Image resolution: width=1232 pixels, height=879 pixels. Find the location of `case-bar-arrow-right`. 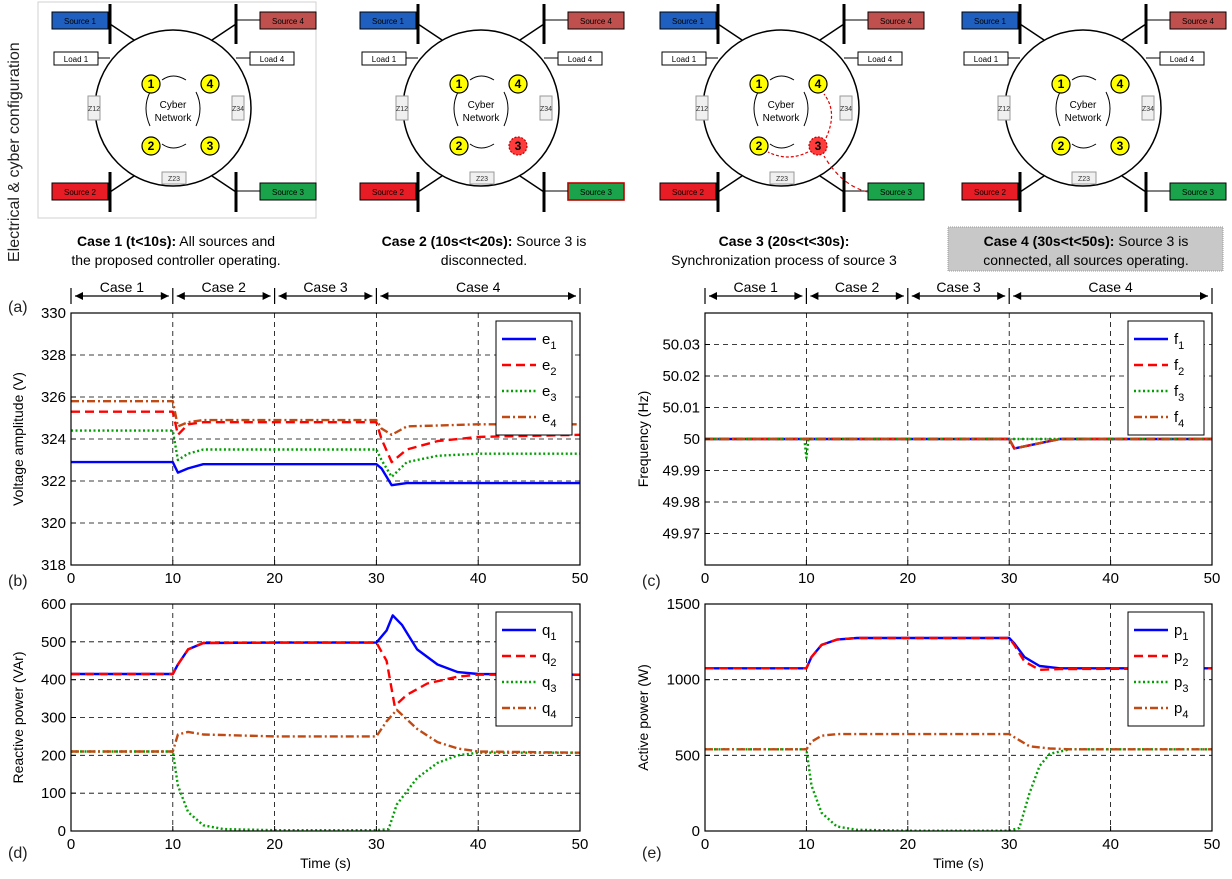

case-bar-arrow-right is located at coordinates (798, 296).